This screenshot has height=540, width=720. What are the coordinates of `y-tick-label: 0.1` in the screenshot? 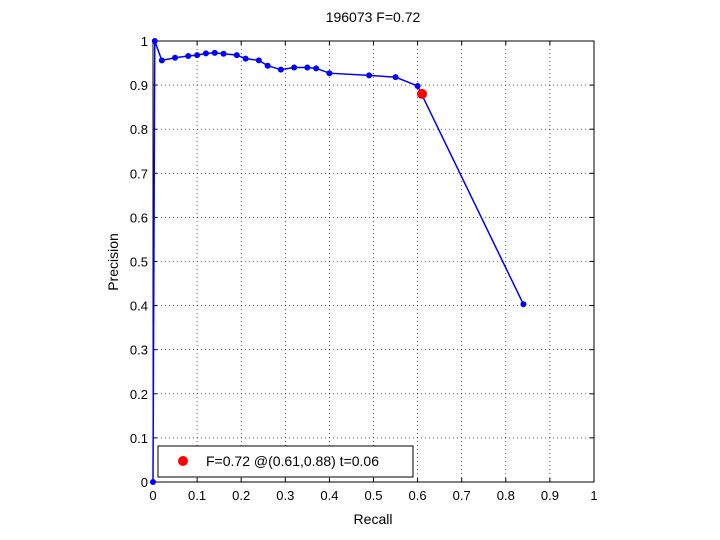 It's located at (139, 438).